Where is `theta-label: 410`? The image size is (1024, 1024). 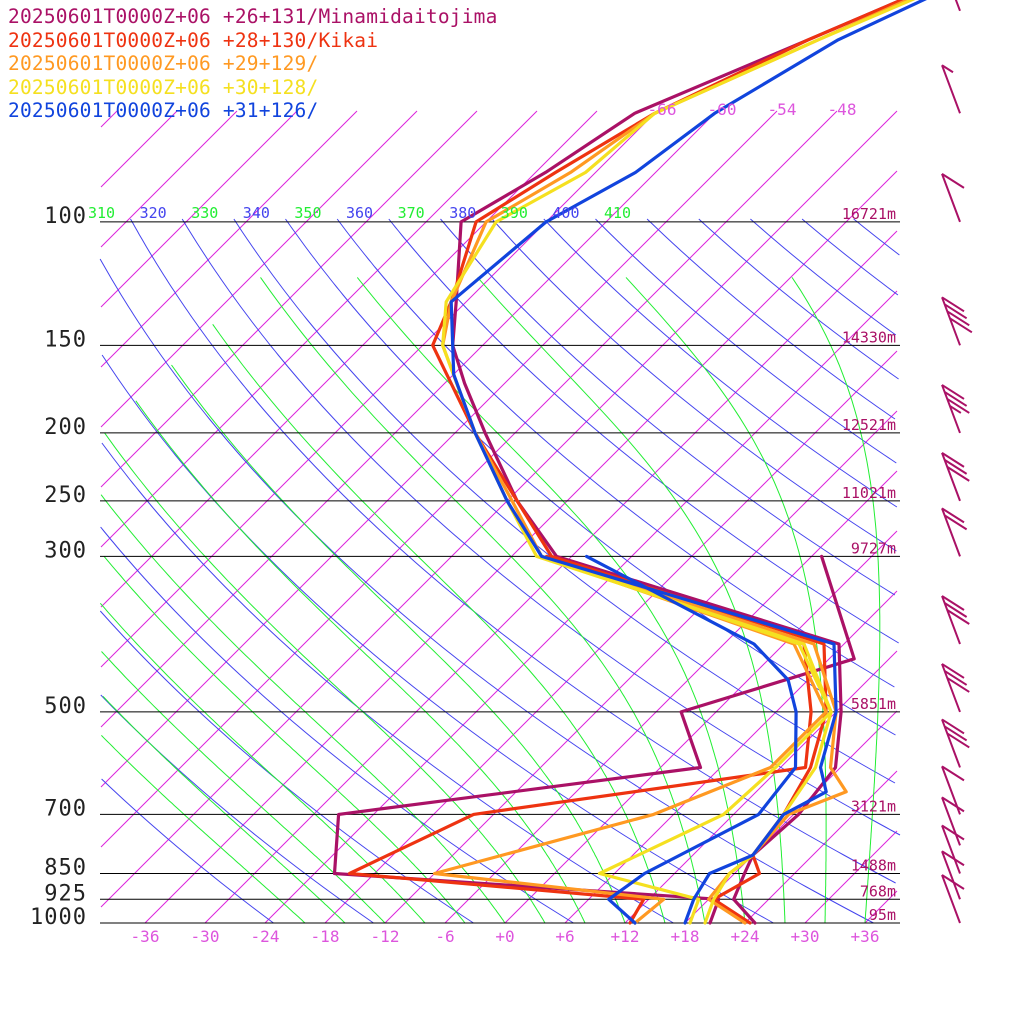
theta-label: 410 is located at coordinates (617, 213).